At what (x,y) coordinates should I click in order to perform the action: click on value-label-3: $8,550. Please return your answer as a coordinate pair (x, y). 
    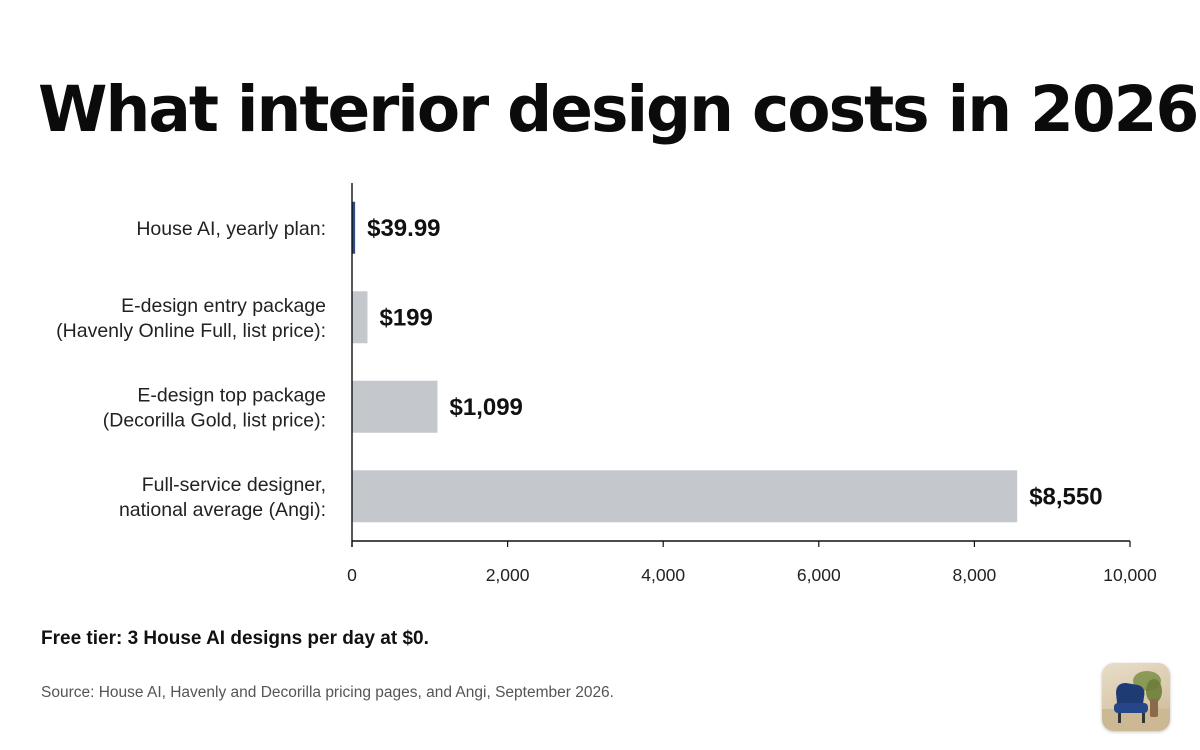
    Looking at the image, I should click on (1065, 496).